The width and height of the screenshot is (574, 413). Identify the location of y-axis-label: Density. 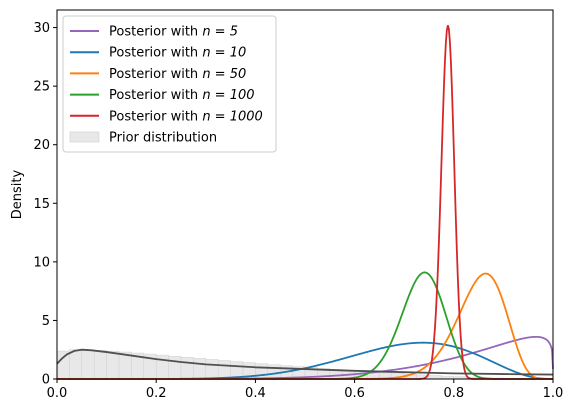
(17, 194).